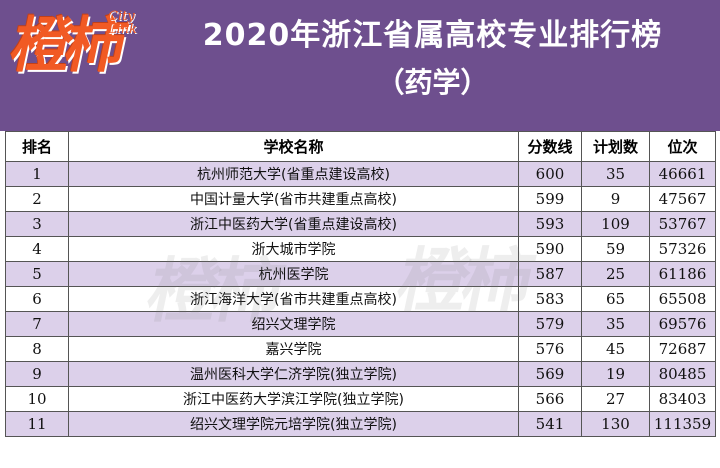 This screenshot has height=468, width=720. I want to click on header-school: 学校名称, so click(293, 146).